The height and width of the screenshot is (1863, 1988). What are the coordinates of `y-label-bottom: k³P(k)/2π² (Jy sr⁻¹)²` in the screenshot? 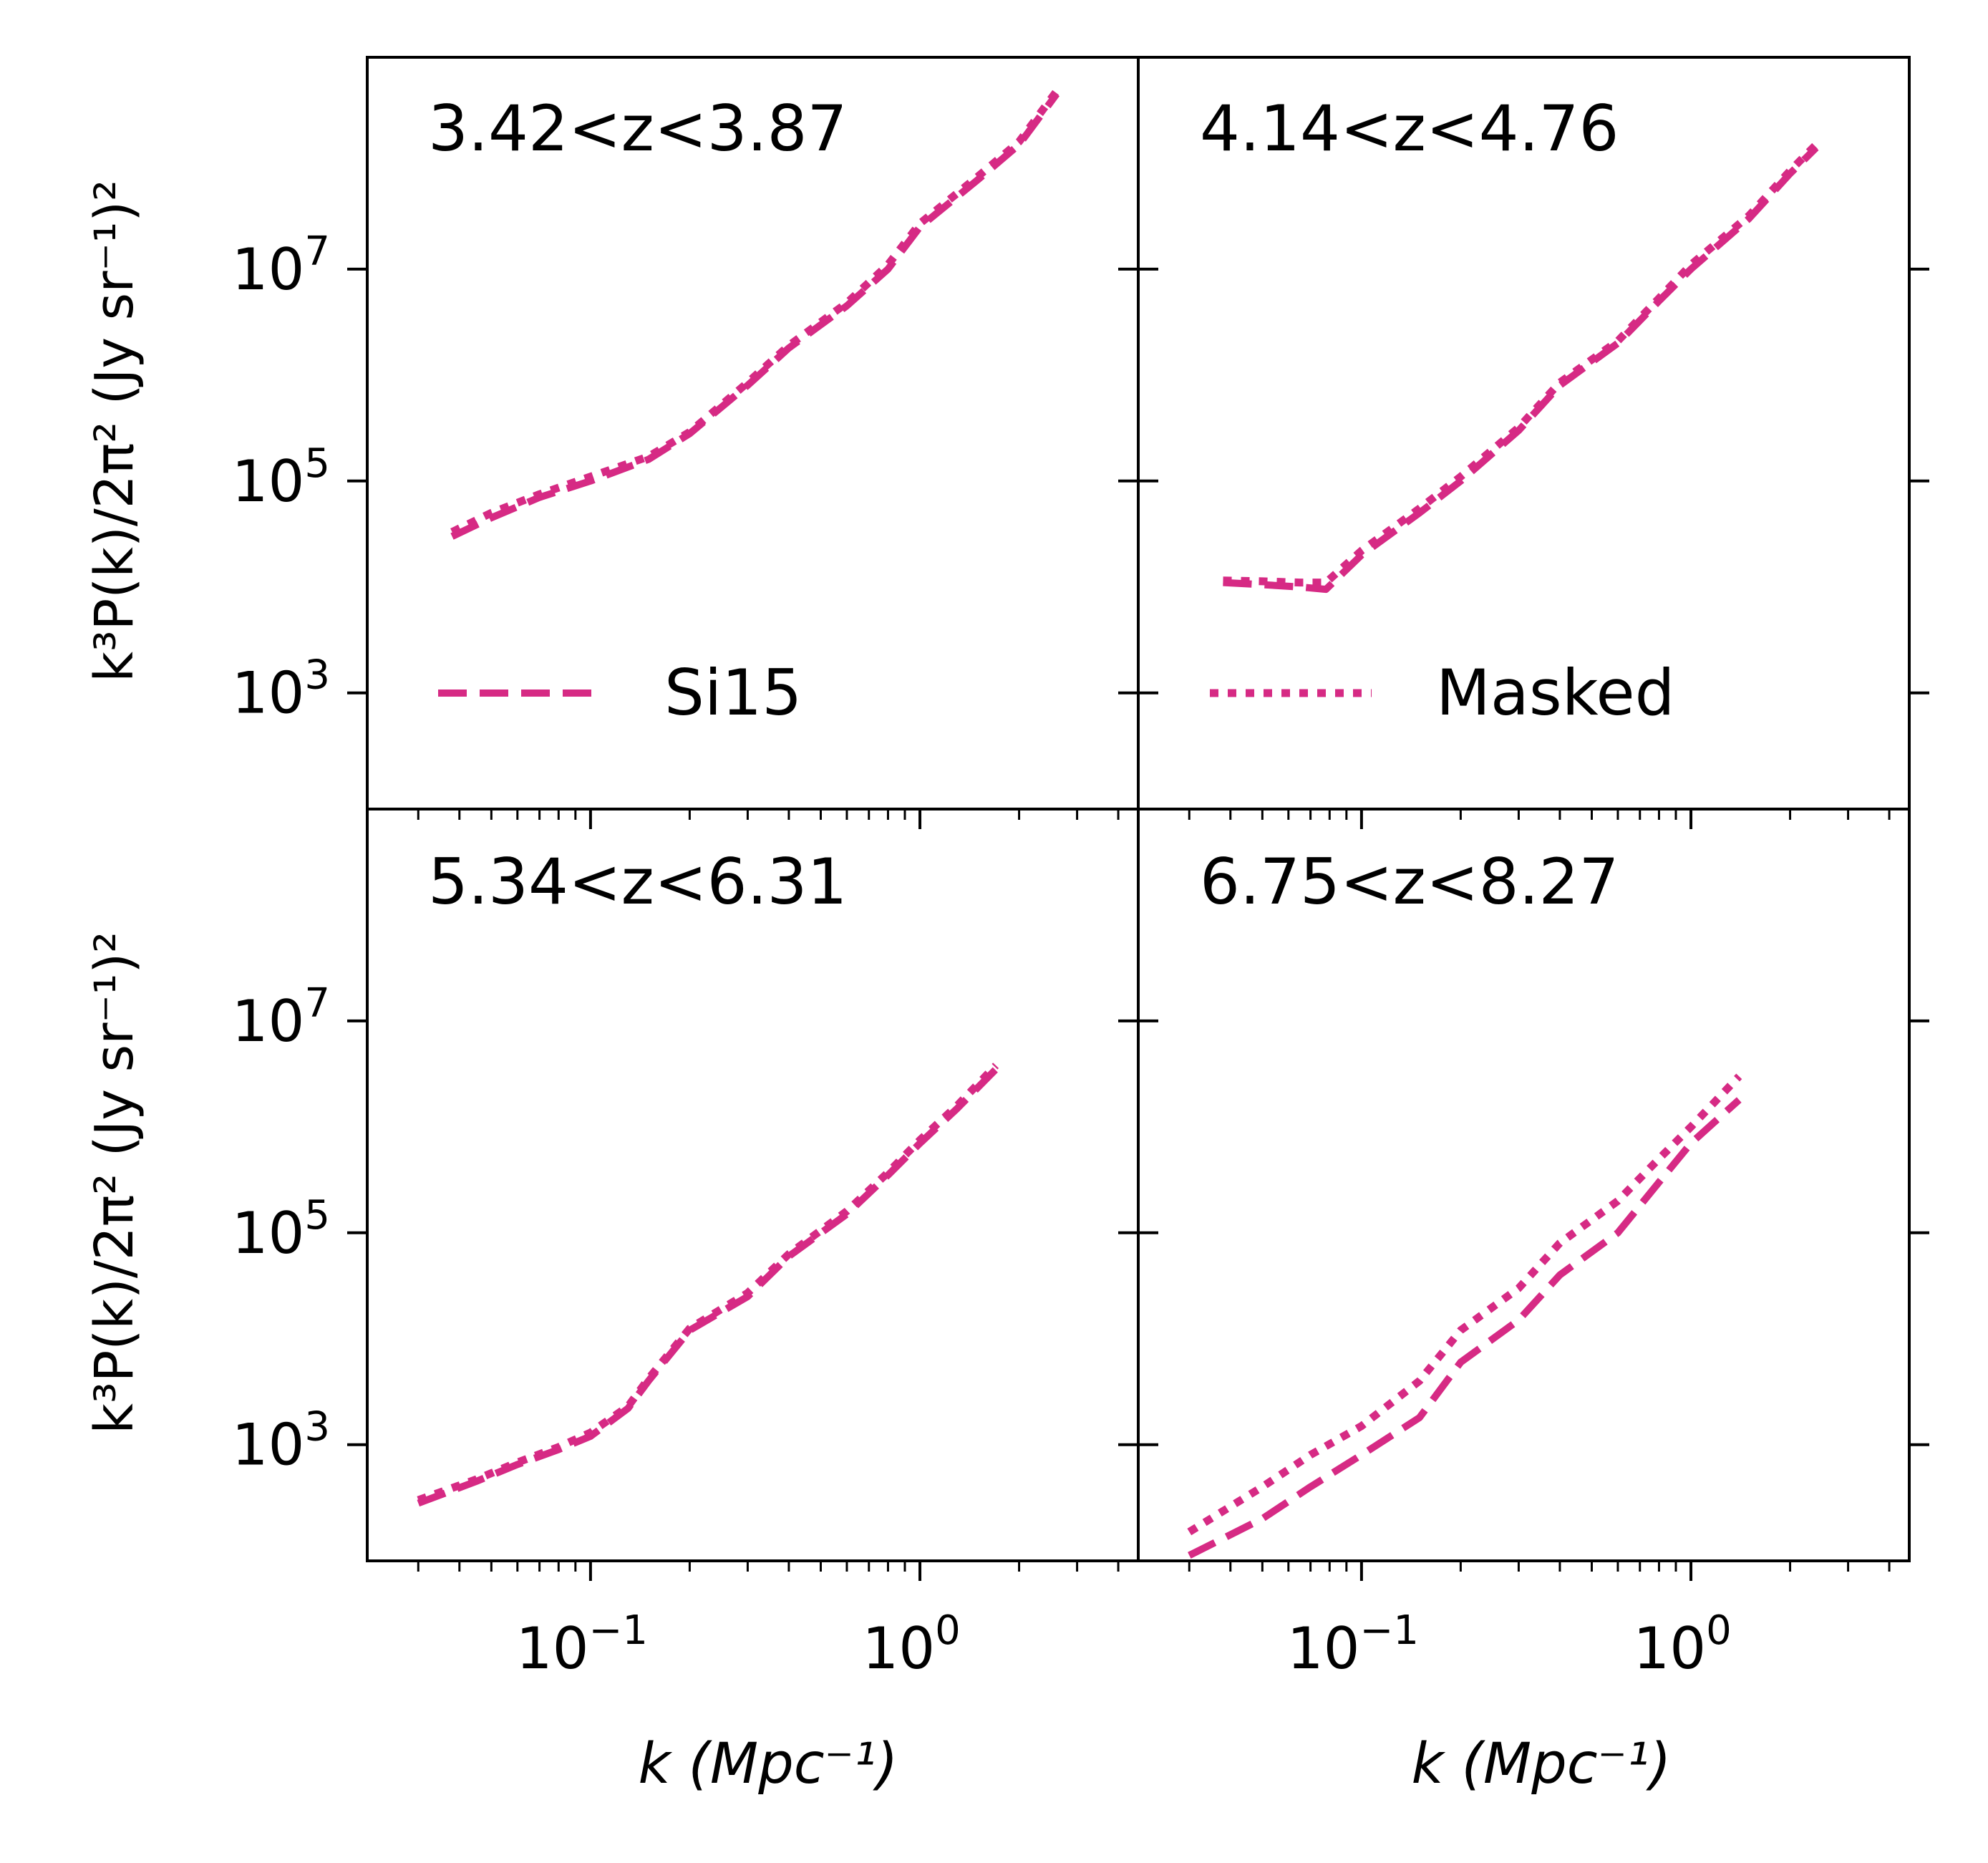 It's located at (114, 1183).